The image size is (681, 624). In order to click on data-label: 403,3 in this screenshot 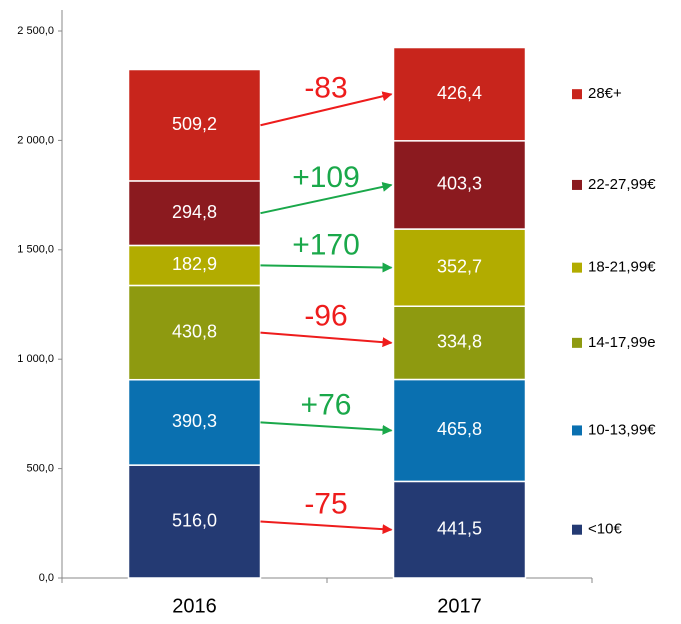, I will do `click(459, 184)`.